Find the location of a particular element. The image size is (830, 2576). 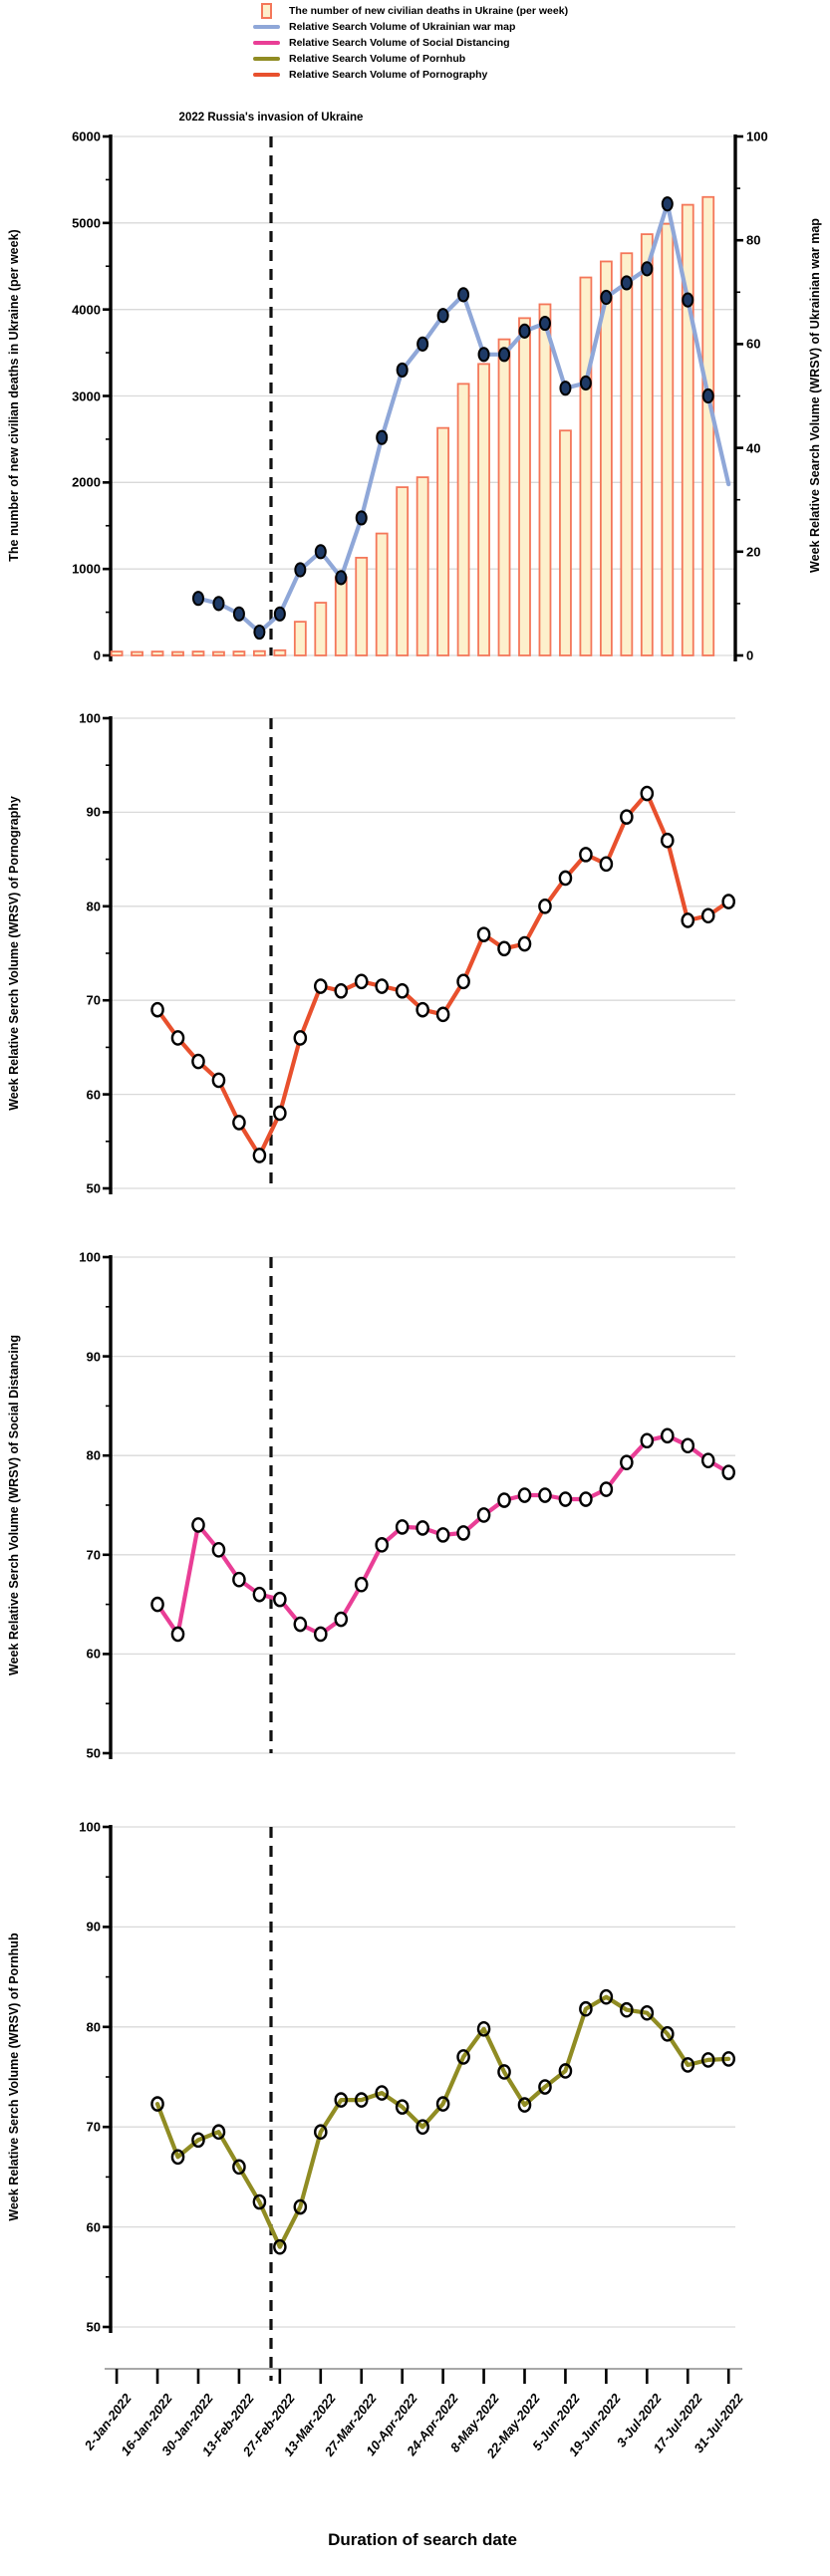

wrsv-of-pornography-line is located at coordinates (442, 975).